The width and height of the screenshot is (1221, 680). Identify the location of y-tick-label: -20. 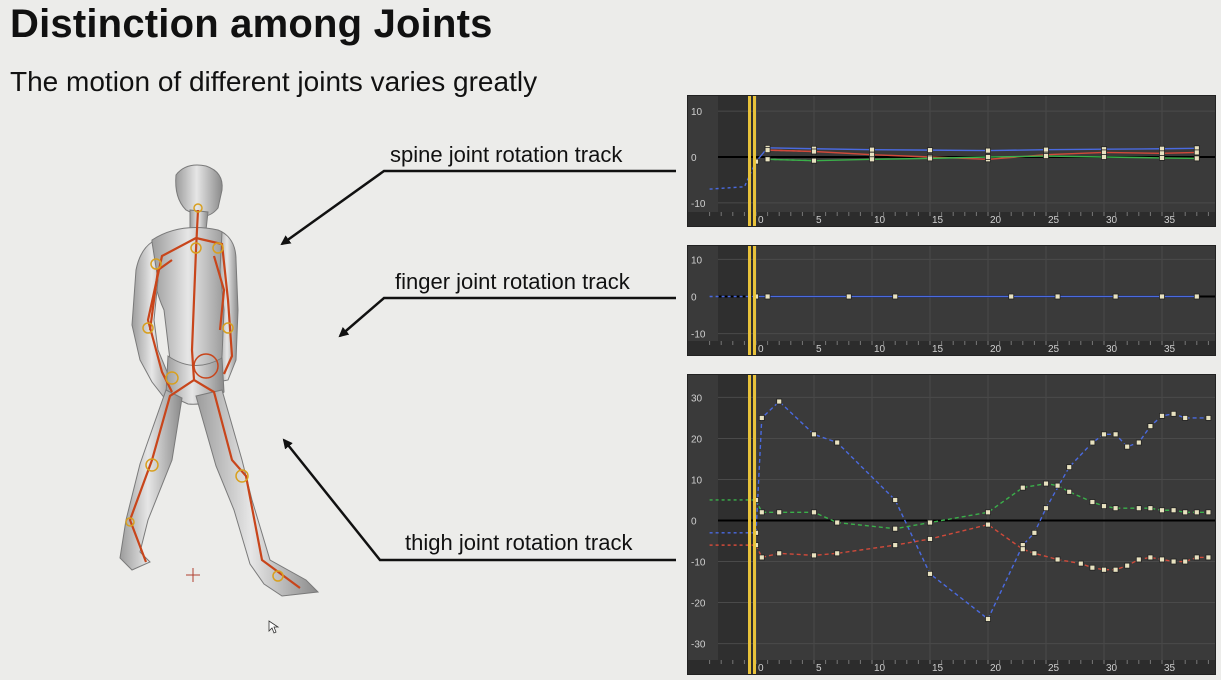
(698, 604).